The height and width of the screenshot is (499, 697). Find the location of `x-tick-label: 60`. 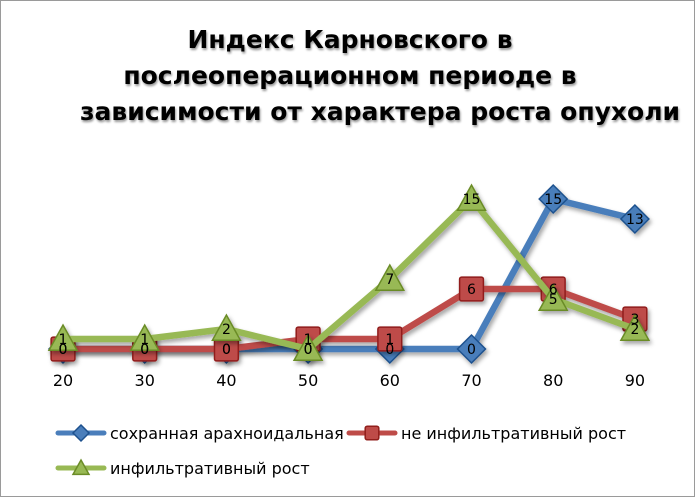

x-tick-label: 60 is located at coordinates (390, 380).